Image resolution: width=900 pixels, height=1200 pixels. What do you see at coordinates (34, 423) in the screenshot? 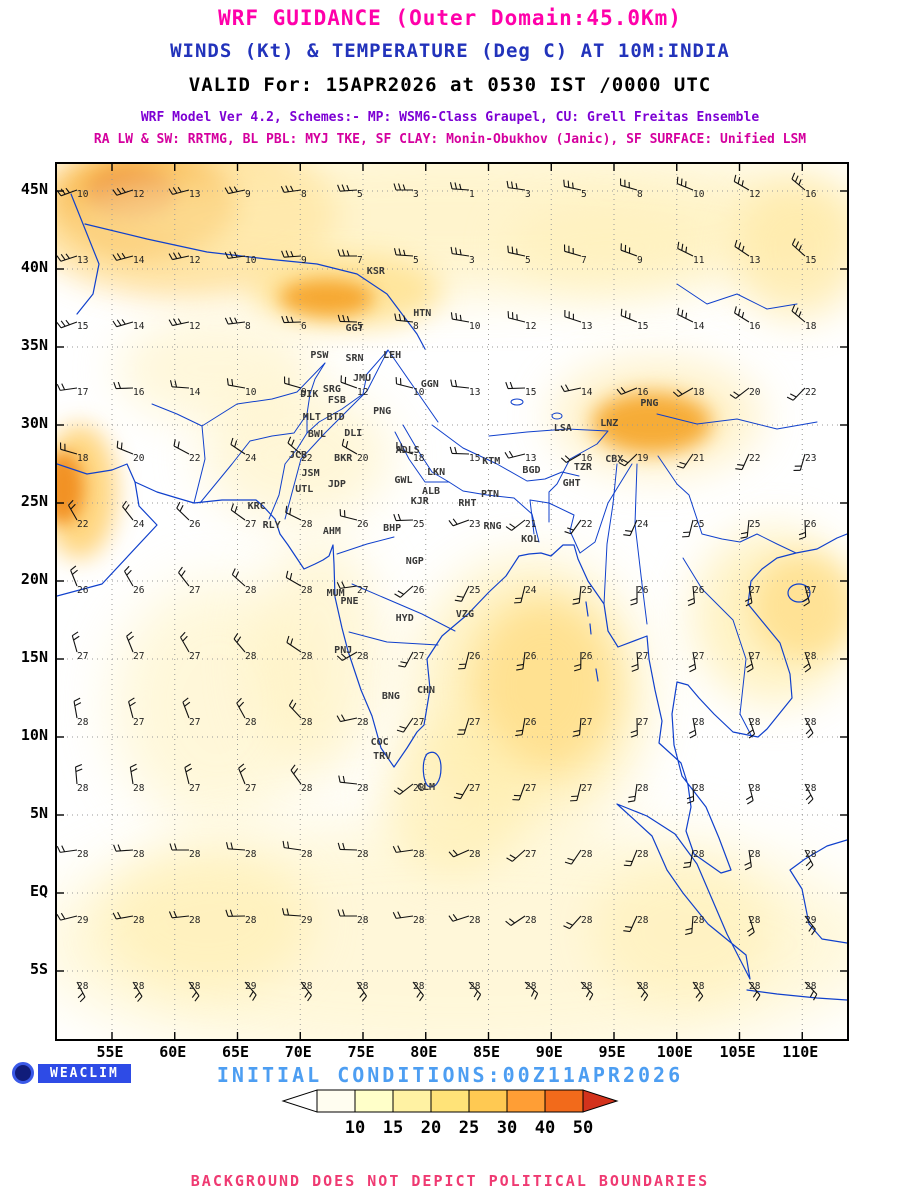
I see `lat-tick-label: 30N` at bounding box center [34, 423].